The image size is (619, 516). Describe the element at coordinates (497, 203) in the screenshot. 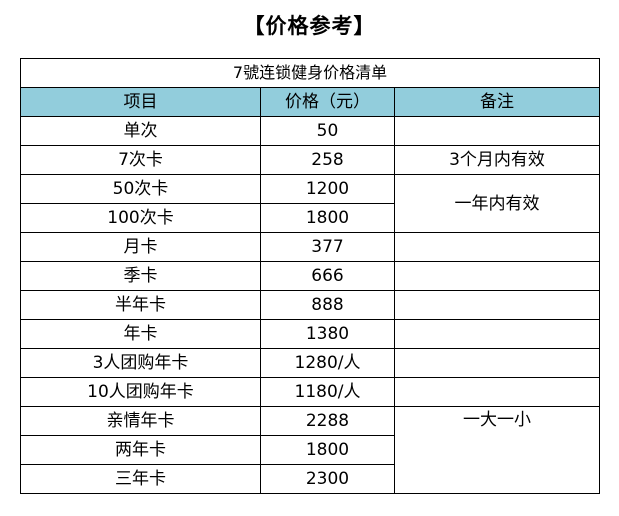

I see `note-cell: 一年内有效` at that location.